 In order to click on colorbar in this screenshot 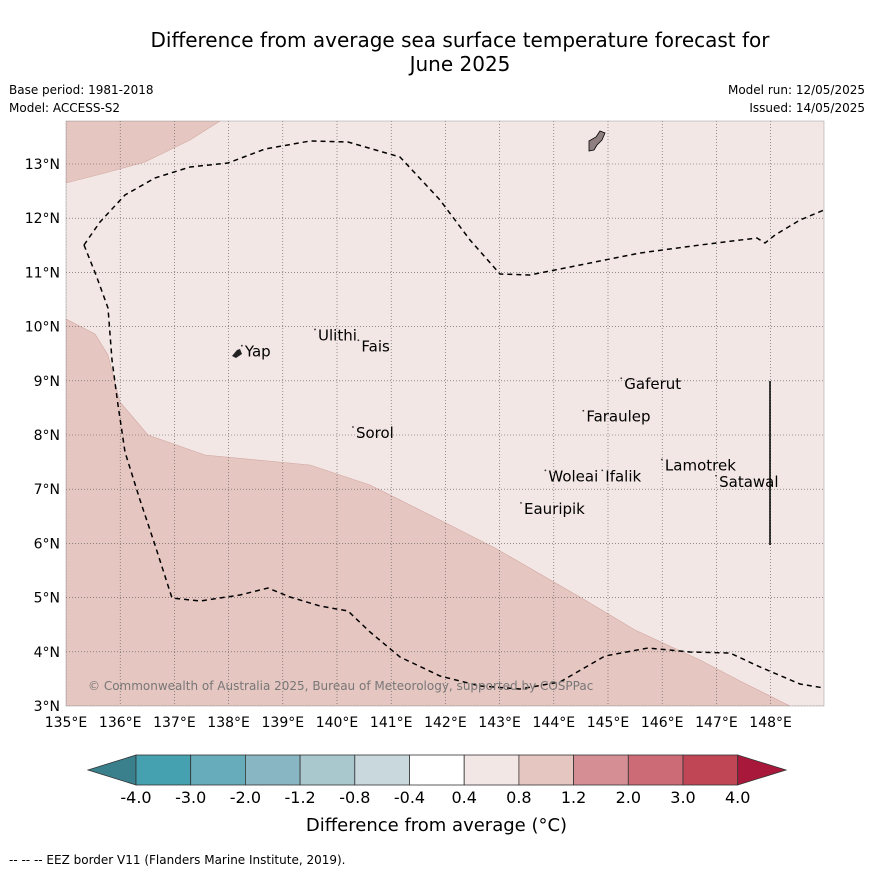, I will do `click(437, 770)`.